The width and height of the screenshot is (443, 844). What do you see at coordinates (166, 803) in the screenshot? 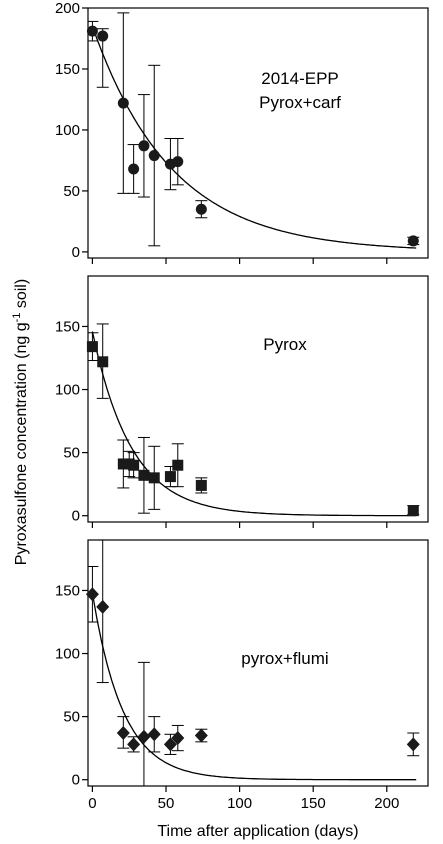
I see `x-tick-label: 50` at bounding box center [166, 803].